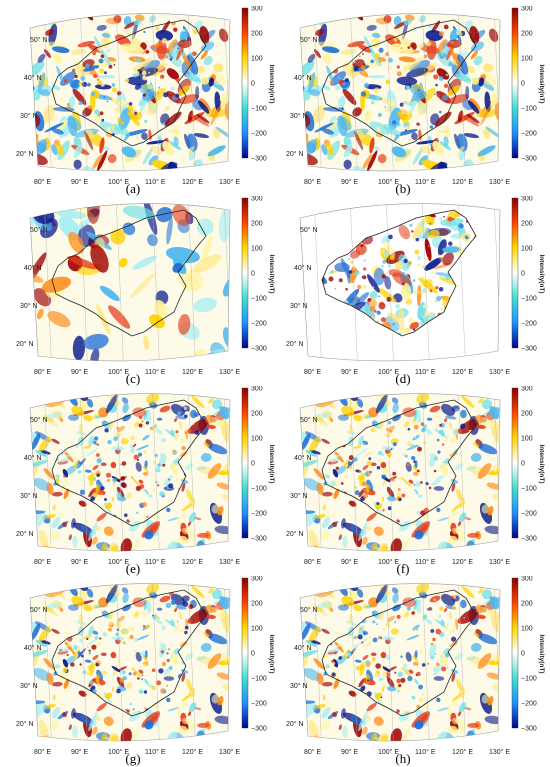 The image size is (550, 767). What do you see at coordinates (133, 758) in the screenshot?
I see `panel-caption: (g)` at bounding box center [133, 758].